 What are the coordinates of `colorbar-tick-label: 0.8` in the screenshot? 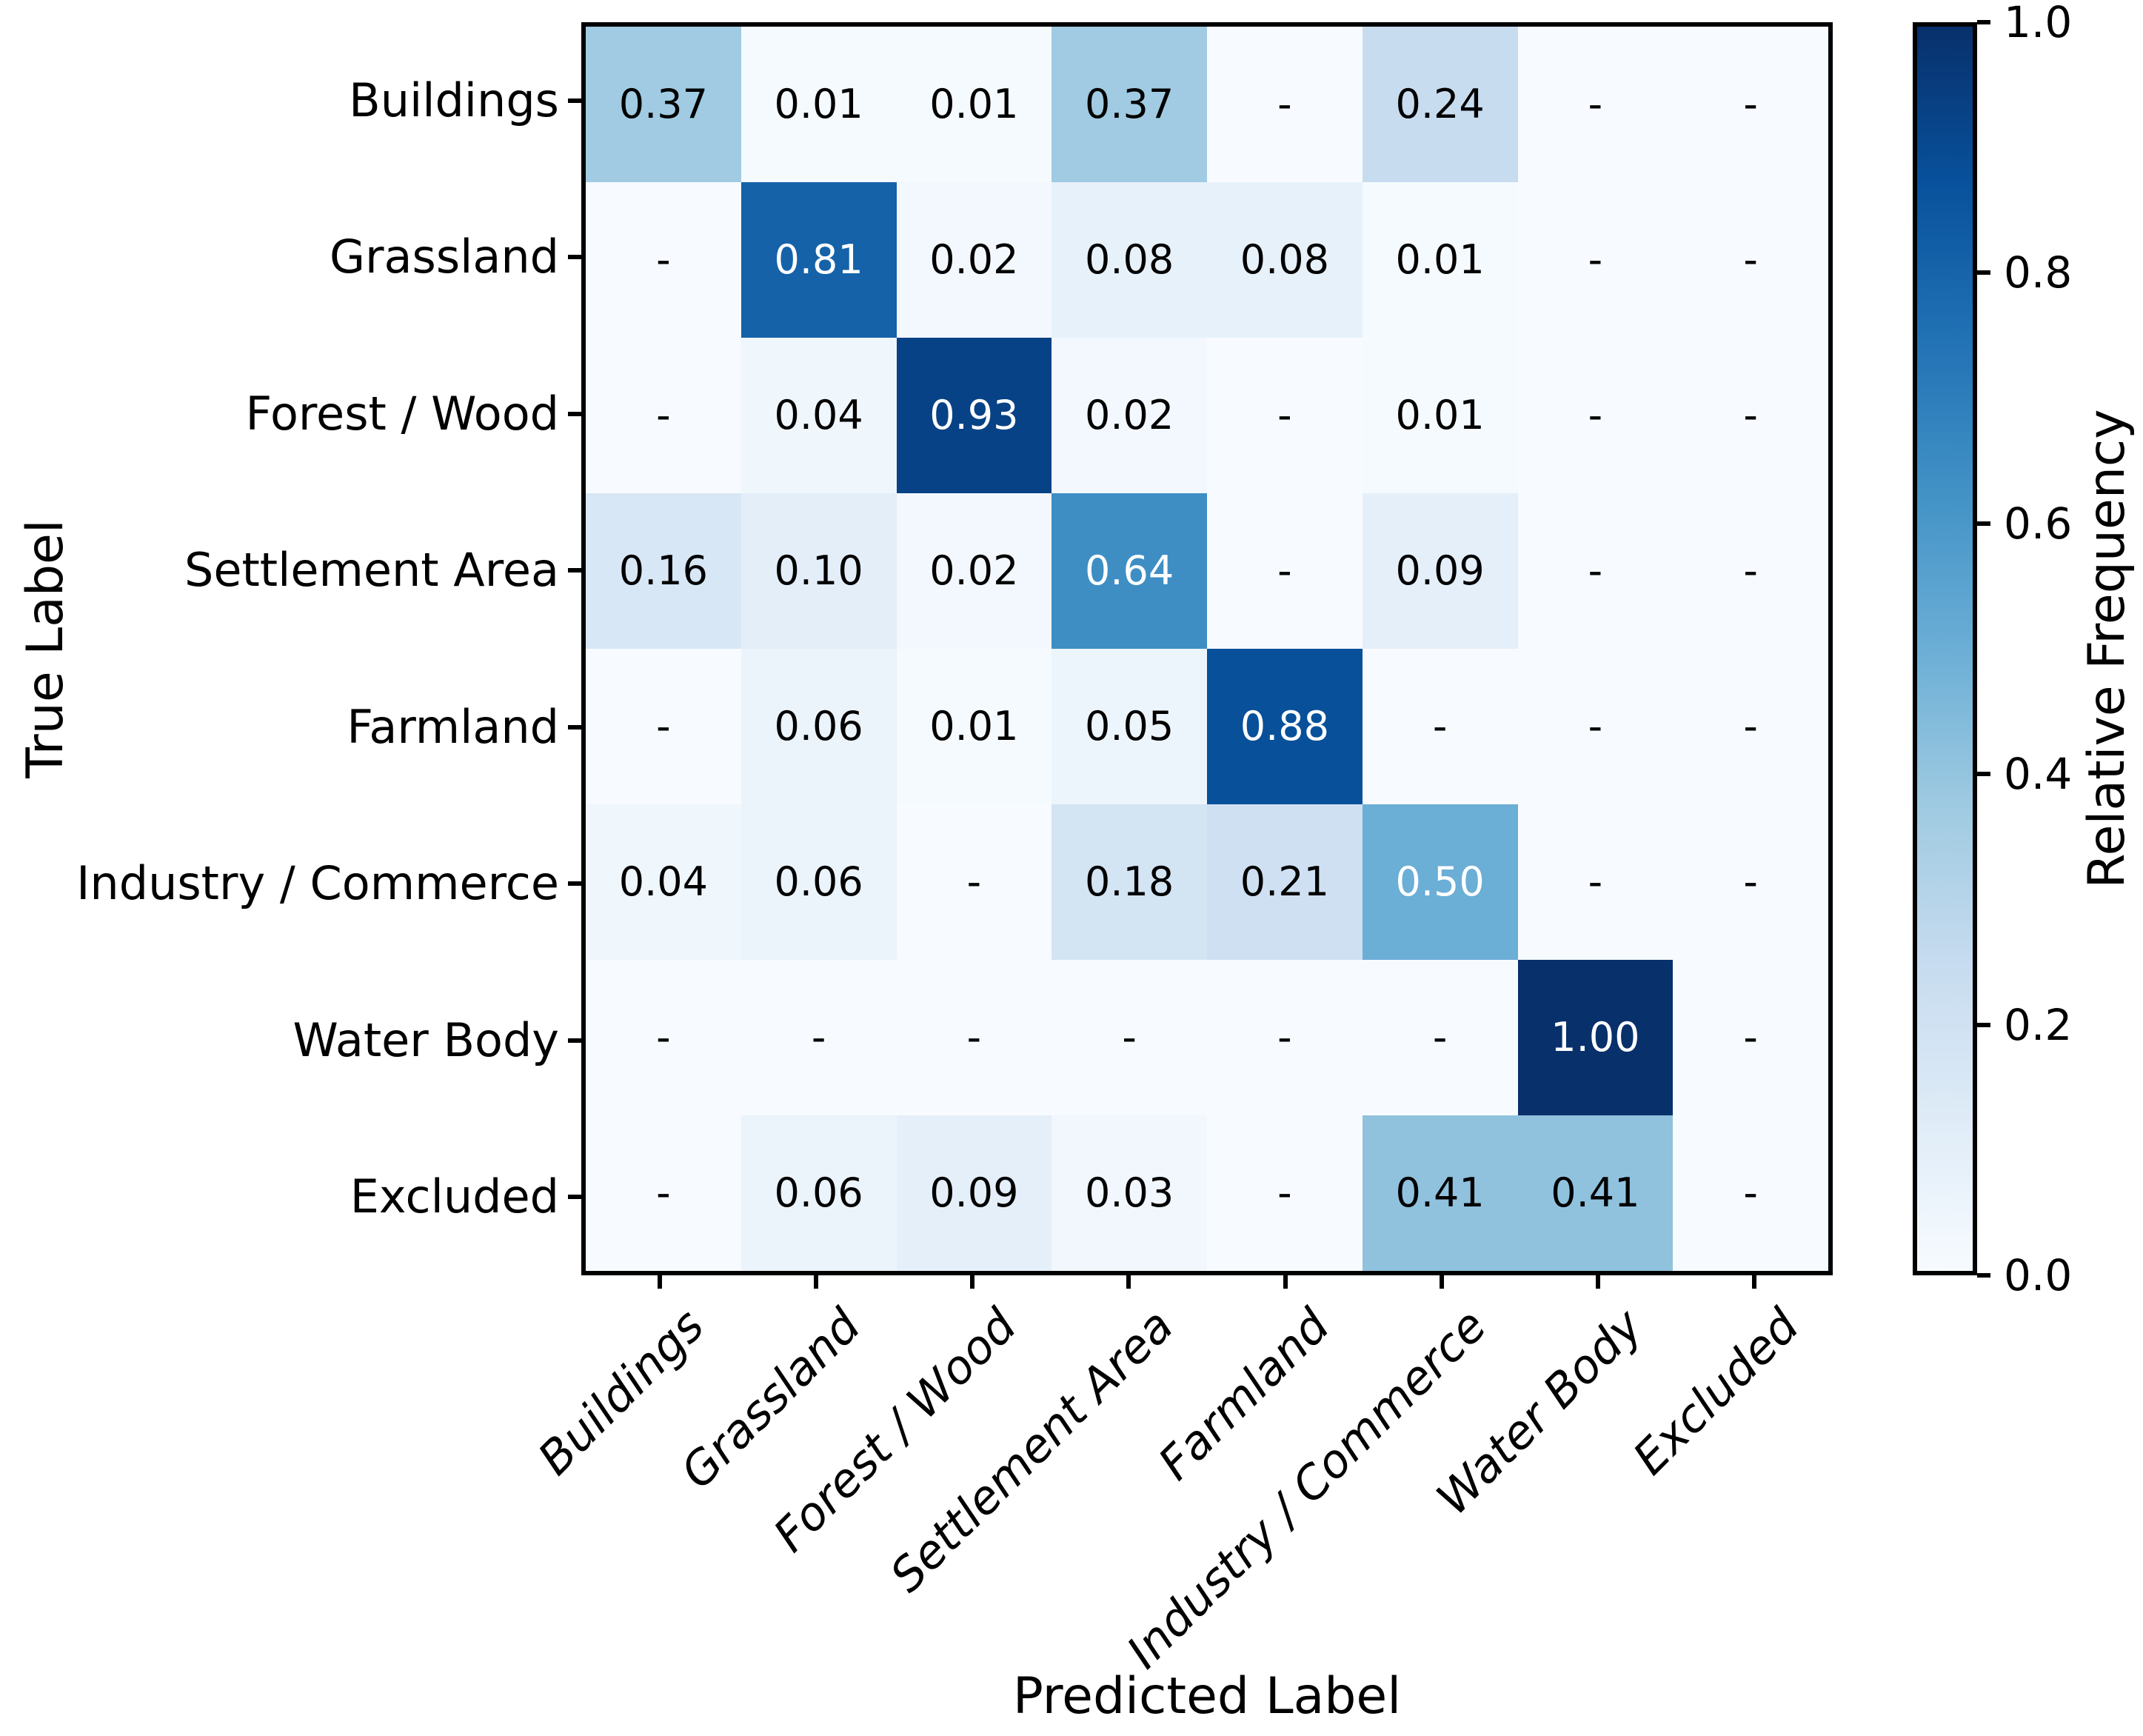 It's located at (2039, 272).